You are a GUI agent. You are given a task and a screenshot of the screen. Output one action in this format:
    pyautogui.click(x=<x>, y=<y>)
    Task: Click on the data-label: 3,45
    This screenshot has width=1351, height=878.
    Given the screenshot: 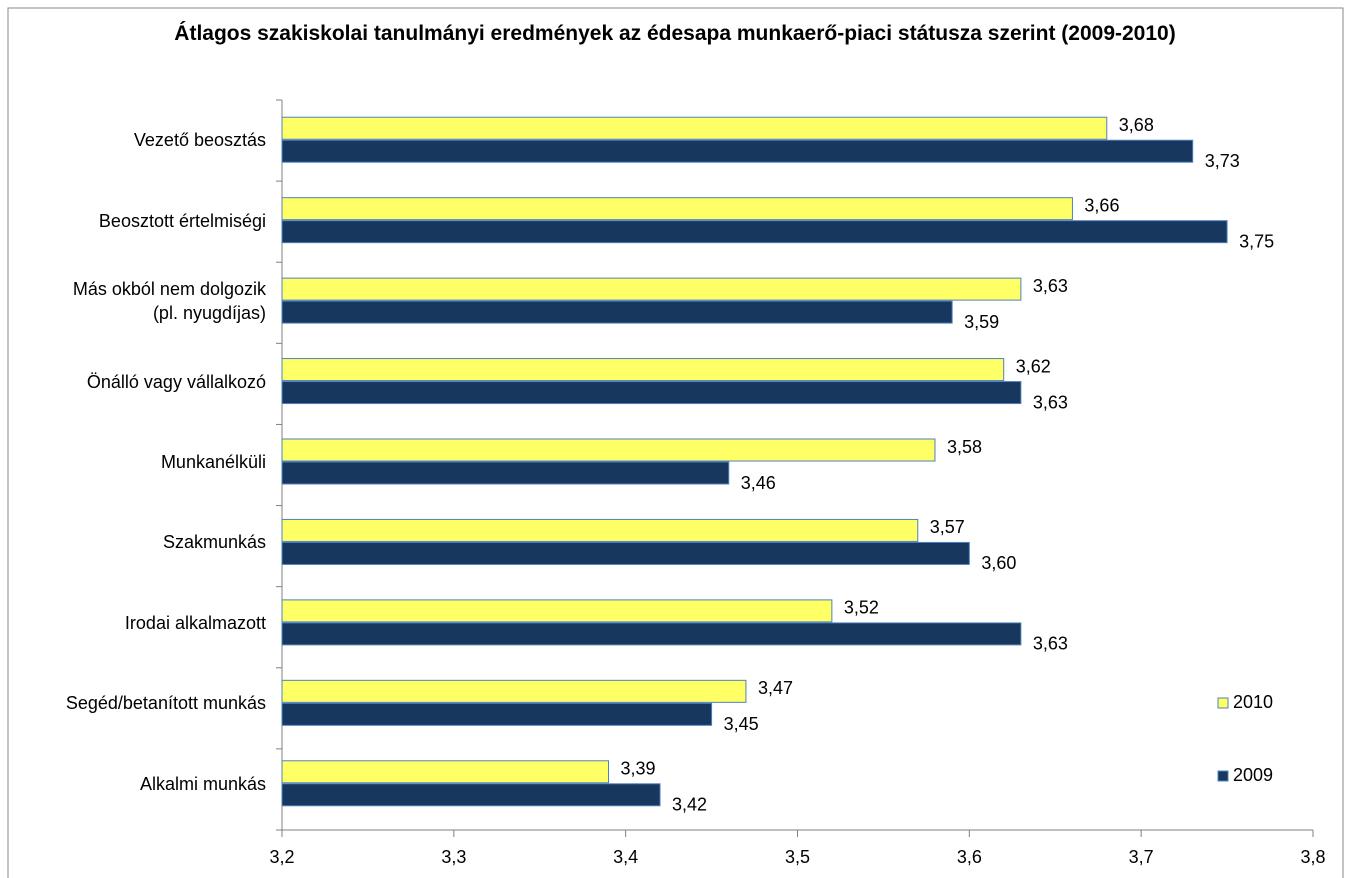 What is the action you would take?
    pyautogui.click(x=741, y=724)
    